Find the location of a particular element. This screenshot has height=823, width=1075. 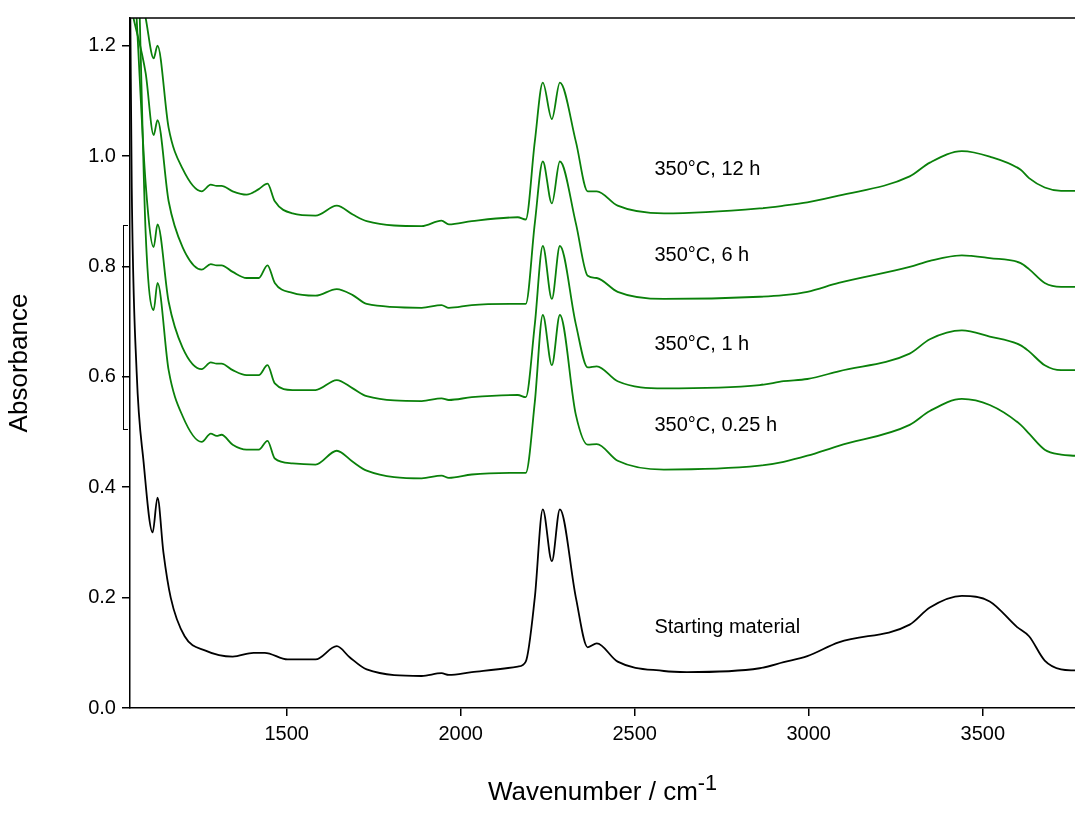

y-axis-title: Absorbance is located at coordinates (17, 363).